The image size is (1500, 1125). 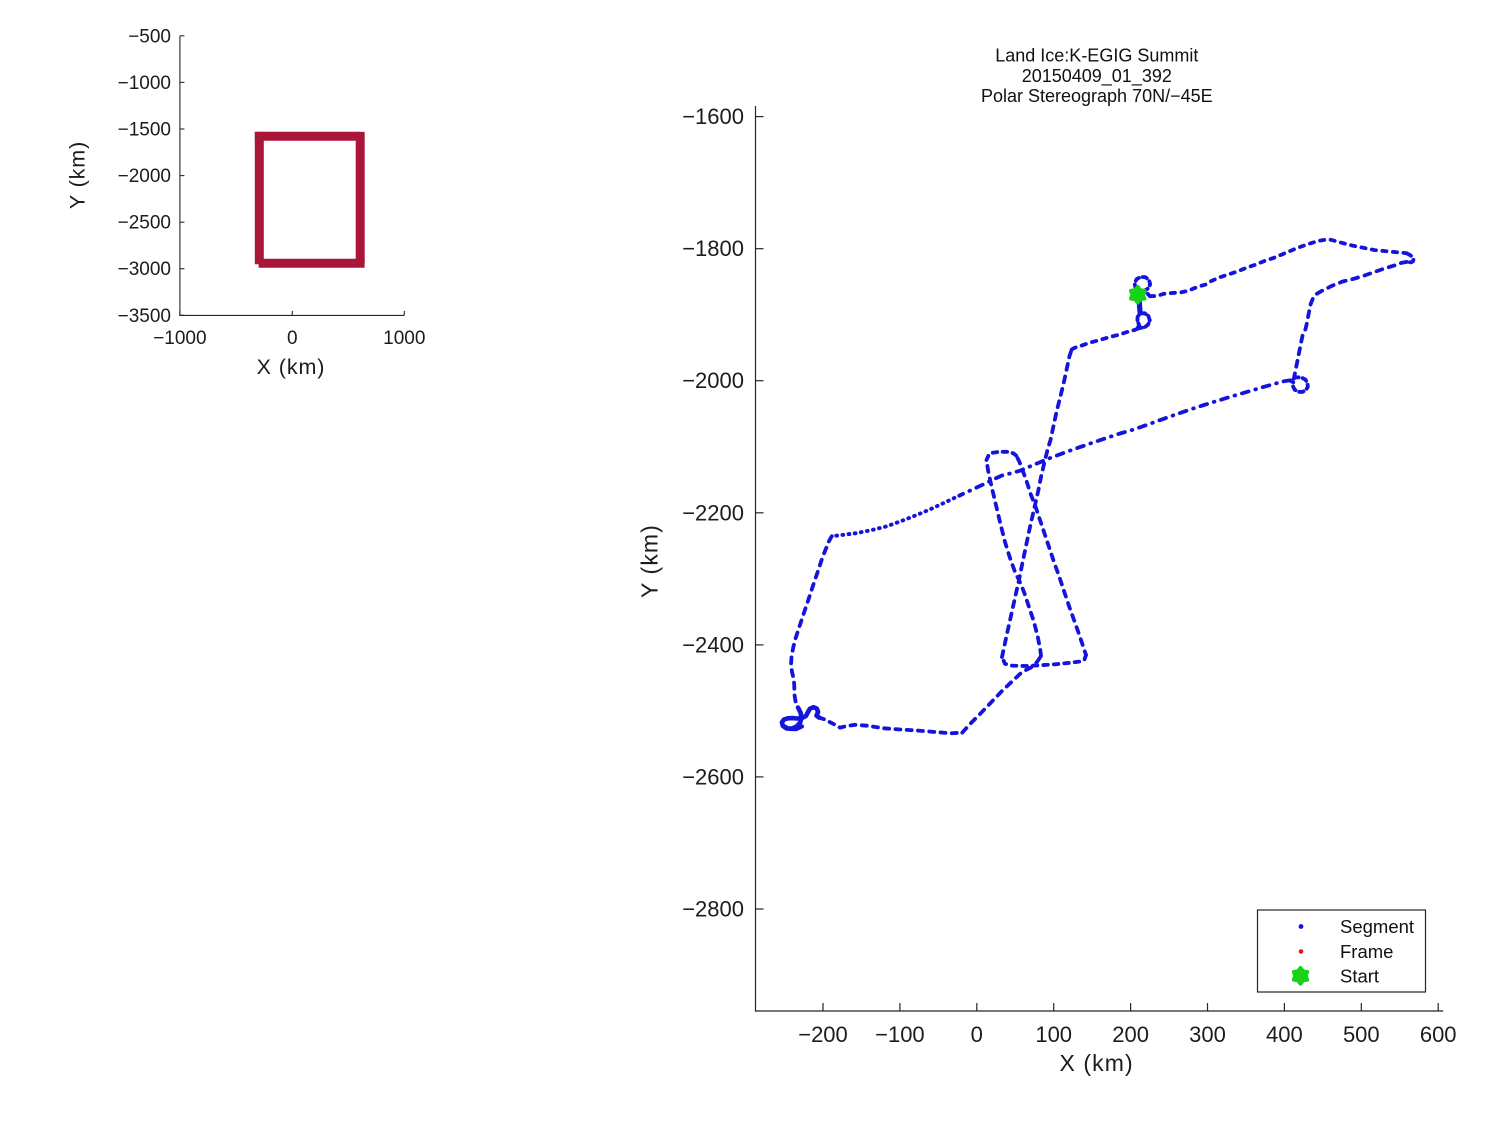 I want to click on svg-text: −1500, so click(x=144, y=130).